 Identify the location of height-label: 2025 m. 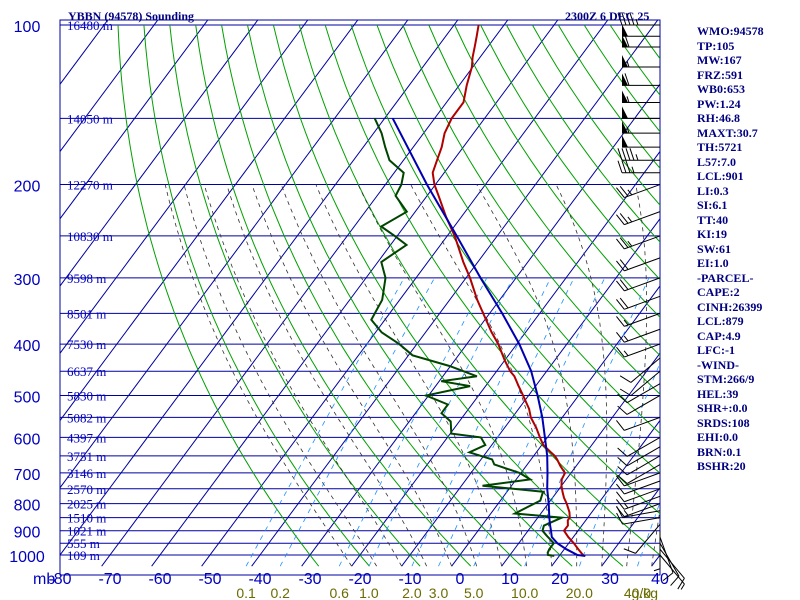
(86, 504).